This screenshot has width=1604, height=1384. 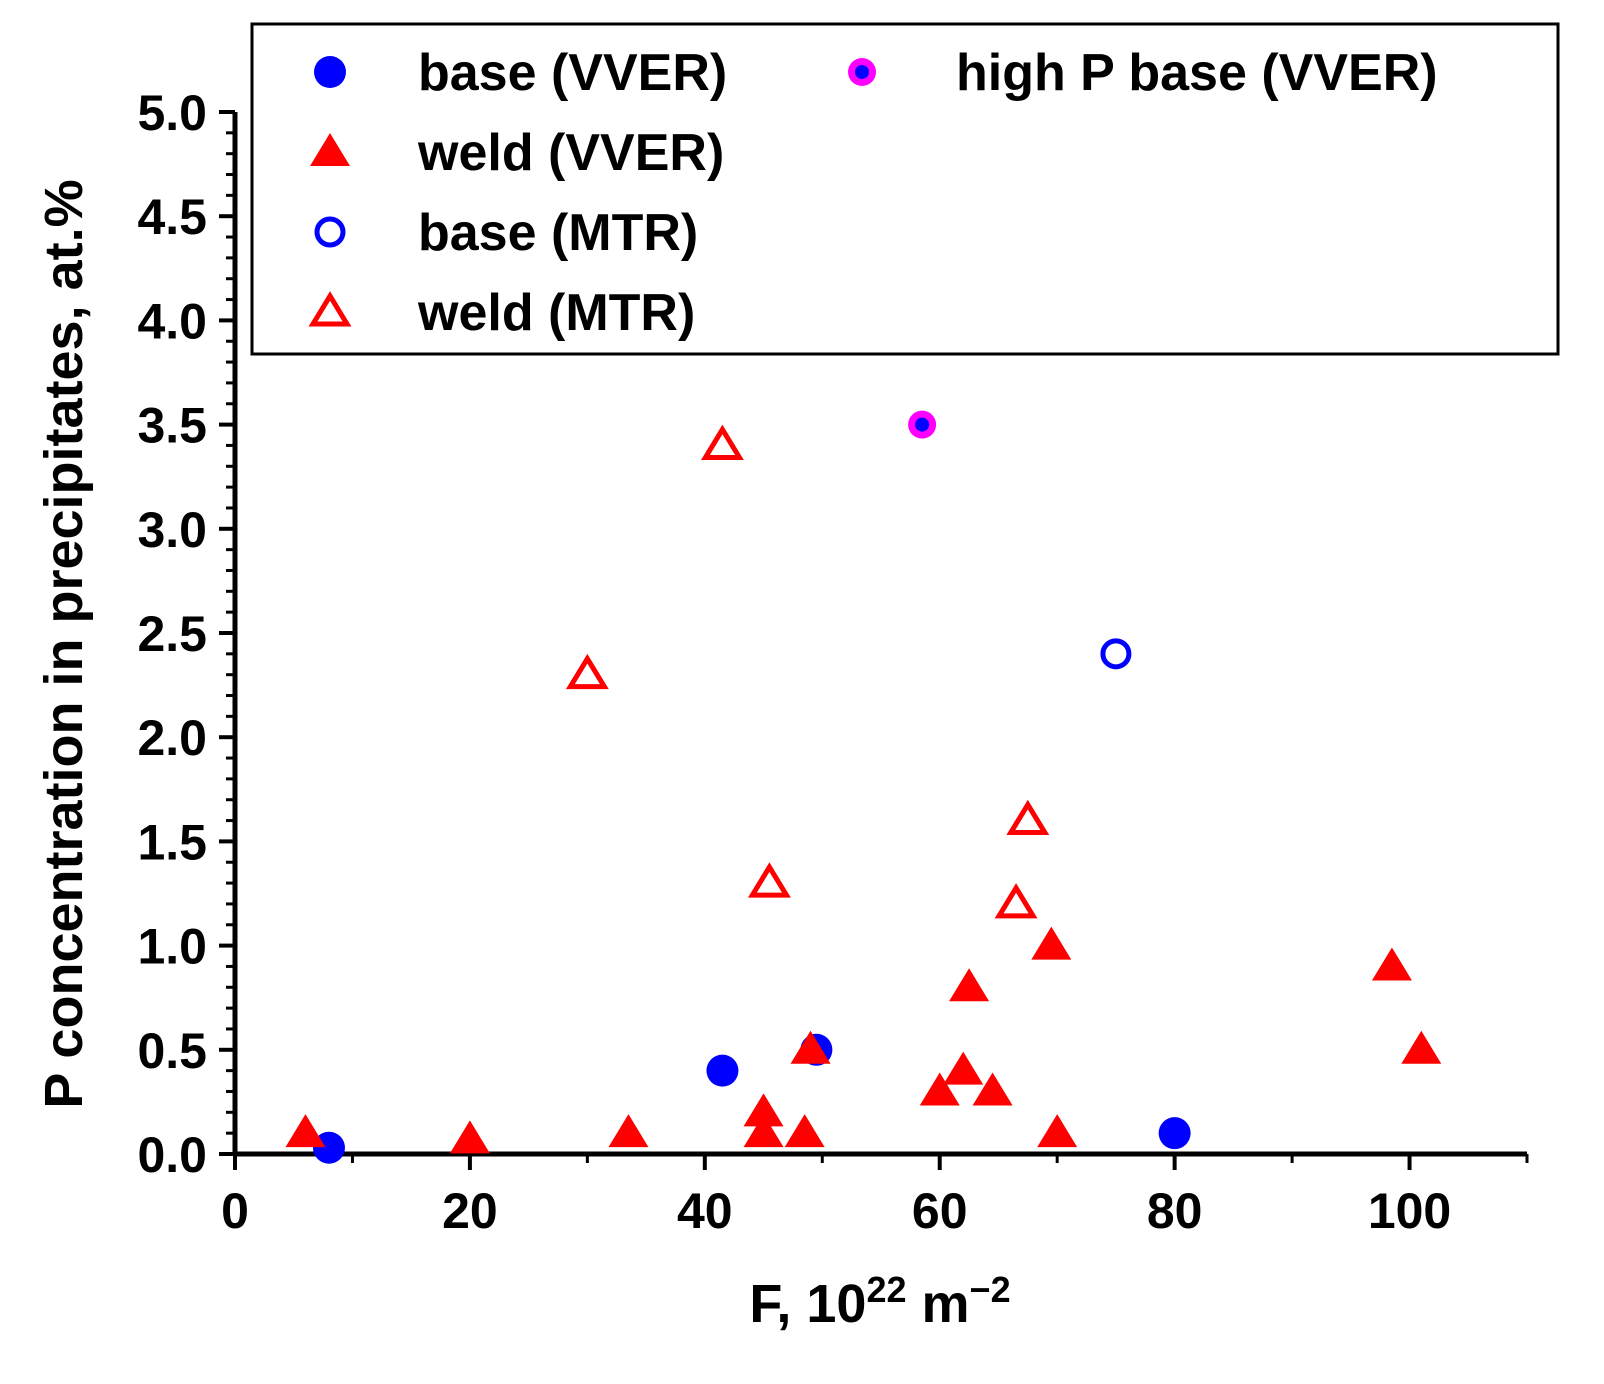 I want to click on x-tick-label: 60, so click(x=940, y=1211).